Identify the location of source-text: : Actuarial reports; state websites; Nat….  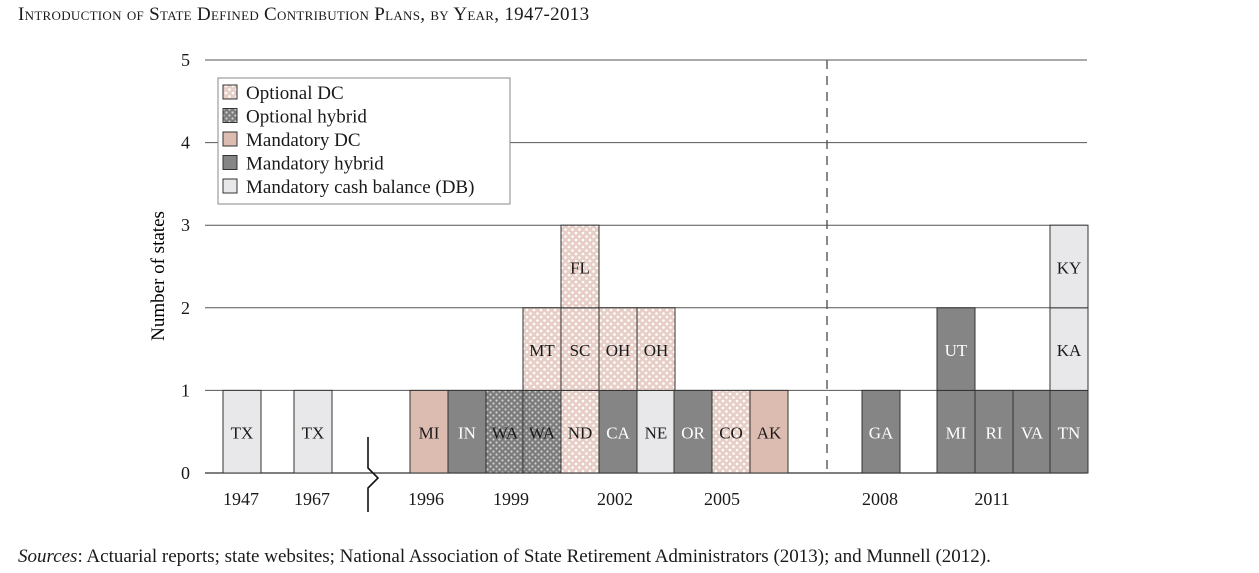
(534, 556).